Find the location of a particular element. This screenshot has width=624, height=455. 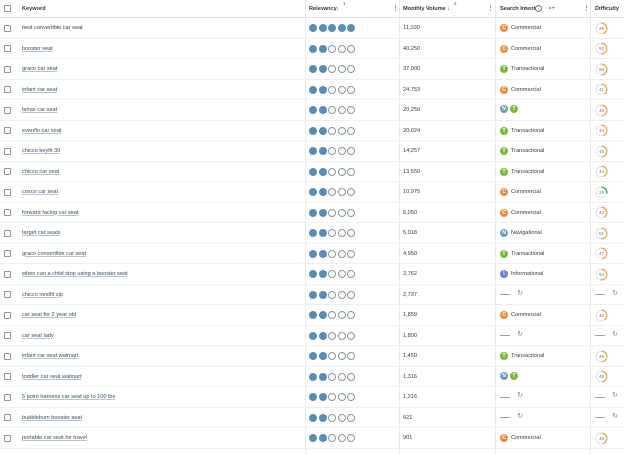

intent-label: Transactional is located at coordinates (528, 69).